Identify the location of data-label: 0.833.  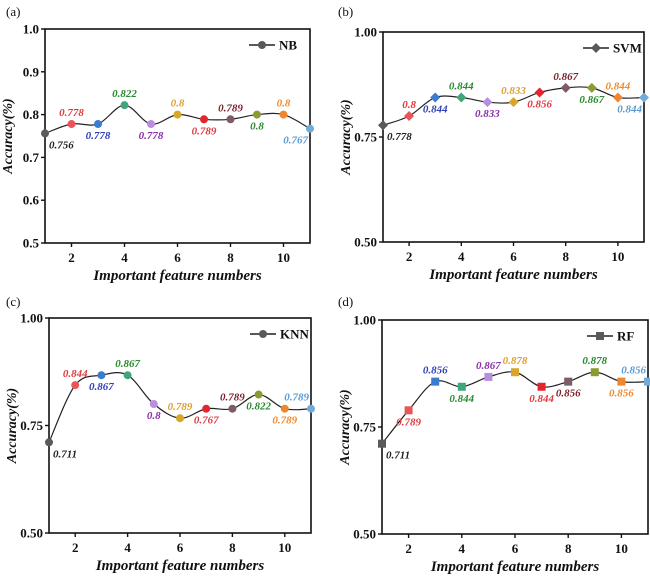
(513, 91).